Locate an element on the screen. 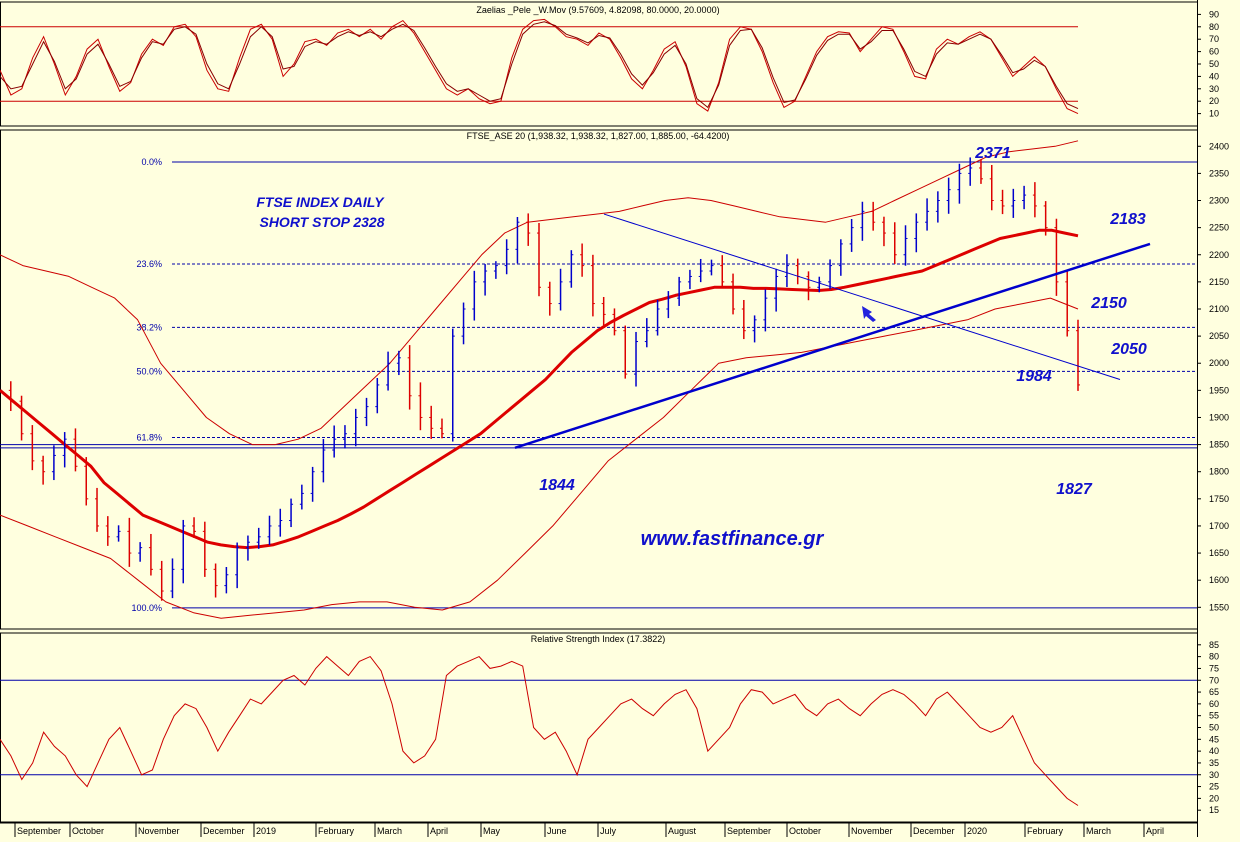 The image size is (1240, 842). rsi-tick-label: 20 is located at coordinates (1214, 798).